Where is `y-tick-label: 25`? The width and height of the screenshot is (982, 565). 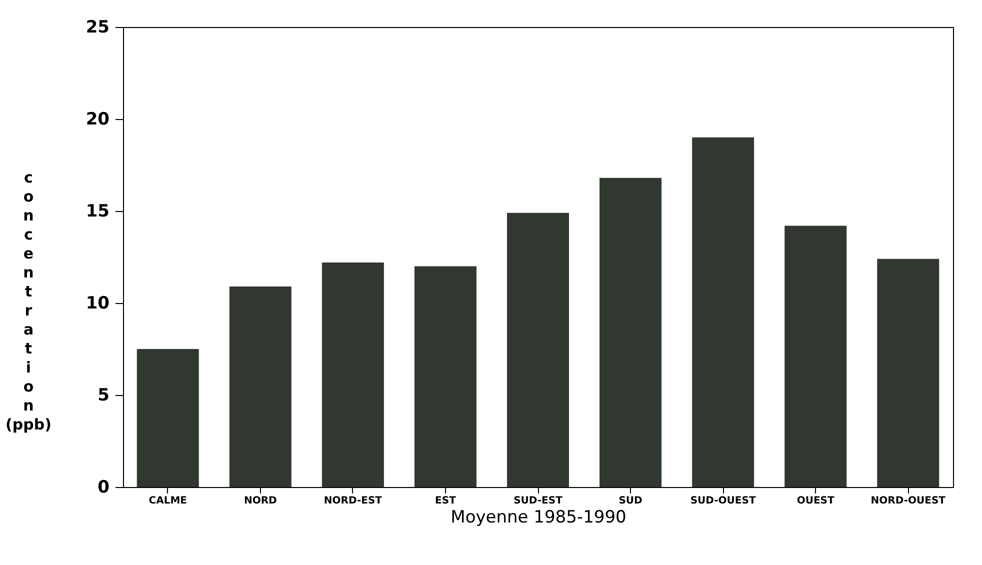 y-tick-label: 25 is located at coordinates (98, 28).